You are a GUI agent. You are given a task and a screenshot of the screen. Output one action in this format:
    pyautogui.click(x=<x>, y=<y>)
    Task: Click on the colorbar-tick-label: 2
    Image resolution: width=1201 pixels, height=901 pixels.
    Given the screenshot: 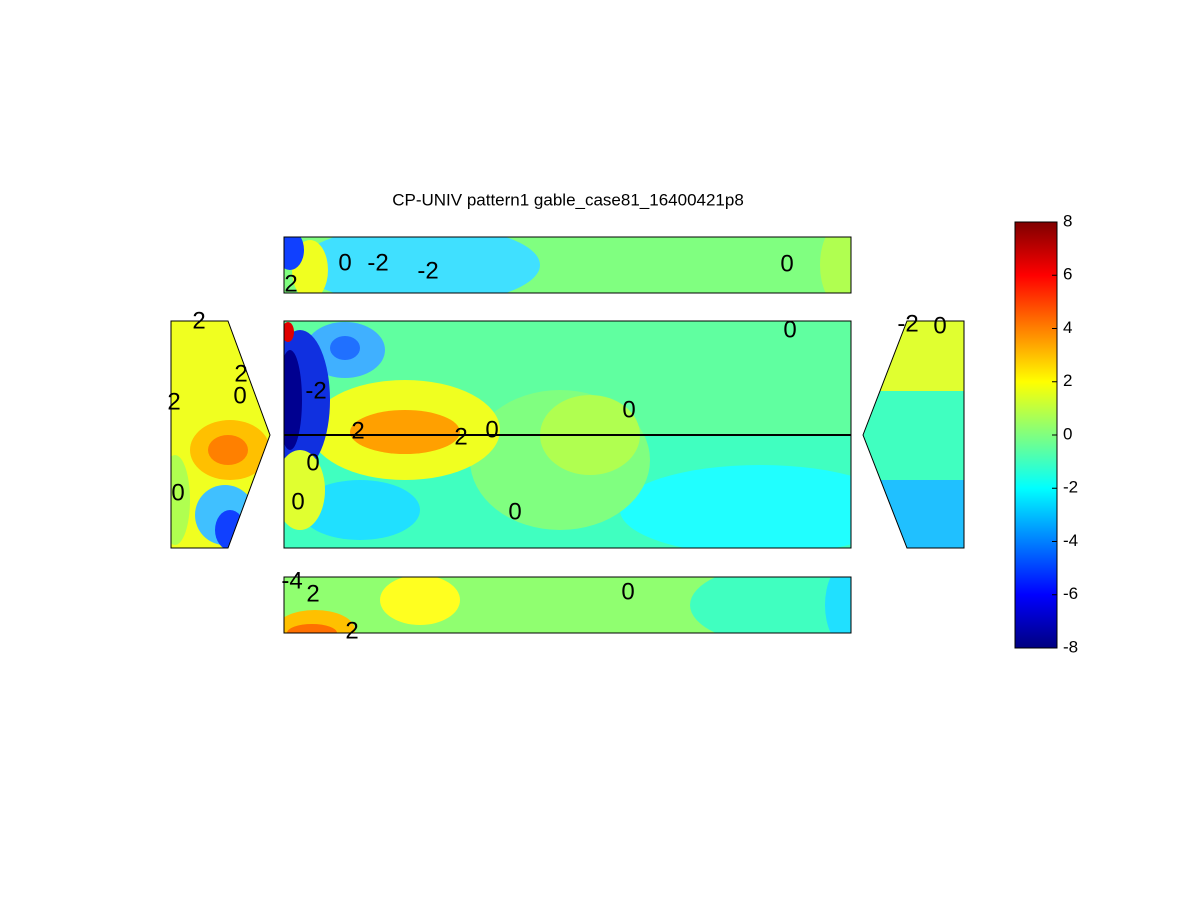 What is the action you would take?
    pyautogui.click(x=1067, y=380)
    